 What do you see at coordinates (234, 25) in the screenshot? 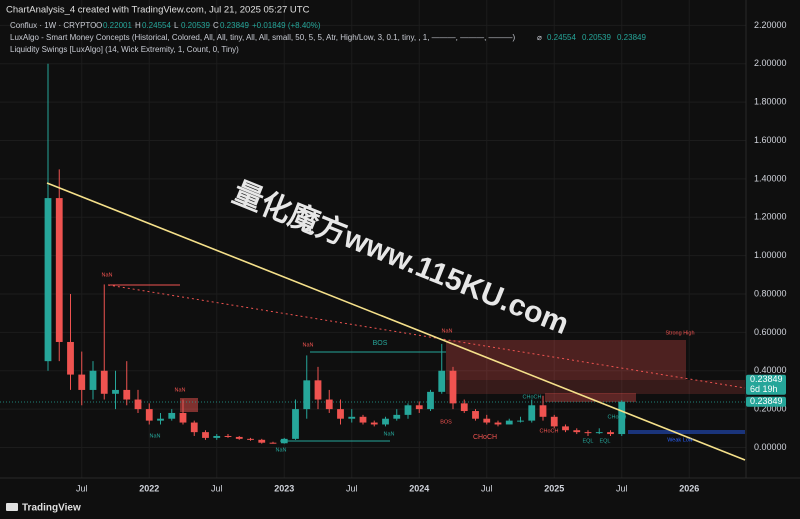
I see `legend-text: 0.23849` at bounding box center [234, 25].